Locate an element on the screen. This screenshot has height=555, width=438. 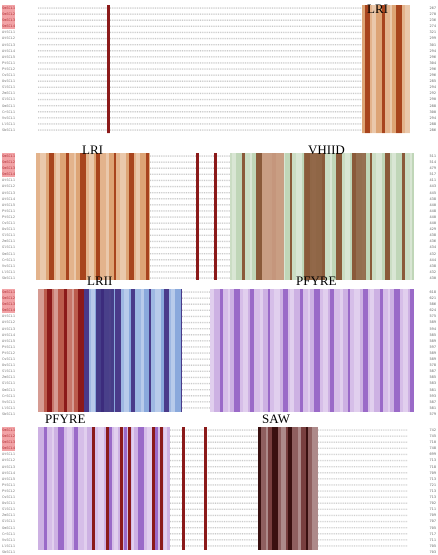
list-item: 579 is located at coordinates (433, 413).